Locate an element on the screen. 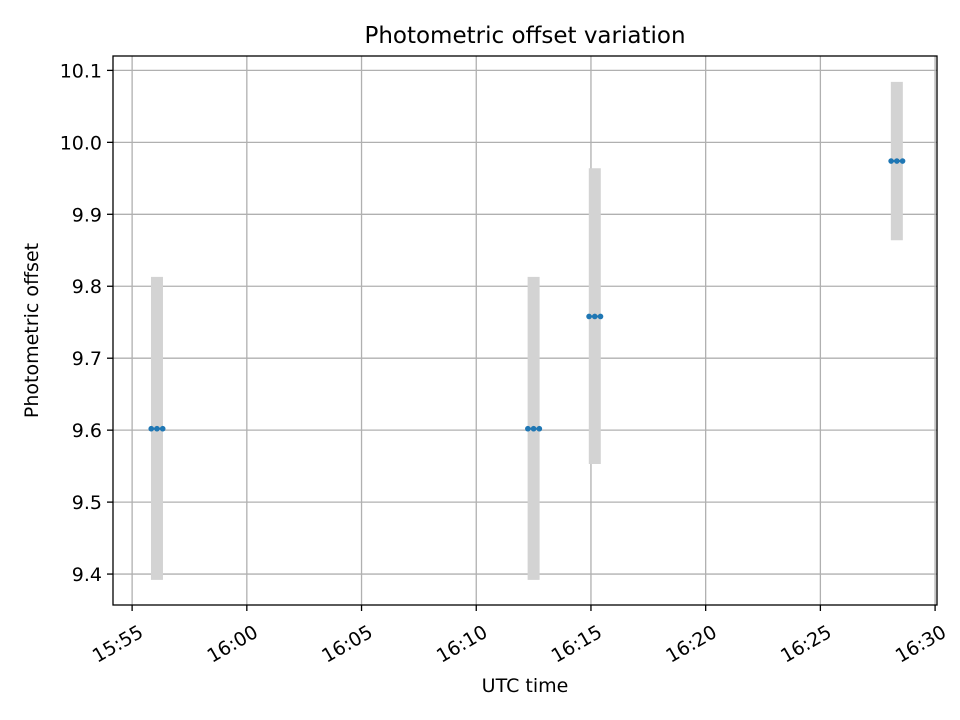 This screenshot has height=720, width=960. y-tick-label: 10.0 is located at coordinates (81, 143).